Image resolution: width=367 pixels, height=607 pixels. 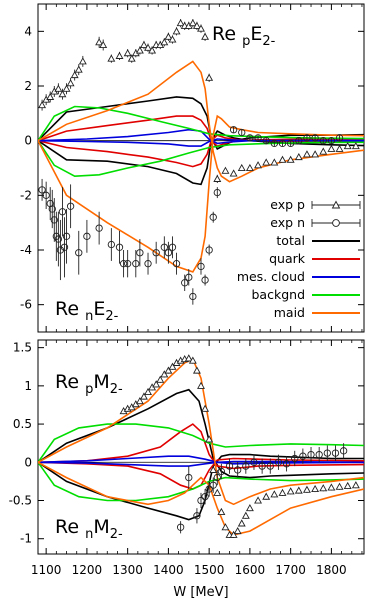 I want to click on title-part: M, so click(x=101, y=382).